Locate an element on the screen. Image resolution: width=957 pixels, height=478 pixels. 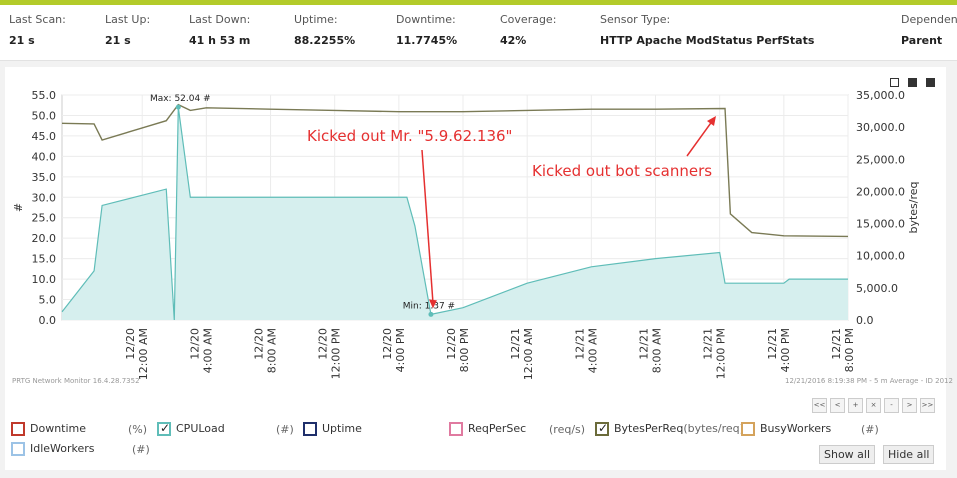
min-label: Min: 1.37 # is located at coordinates (429, 306).